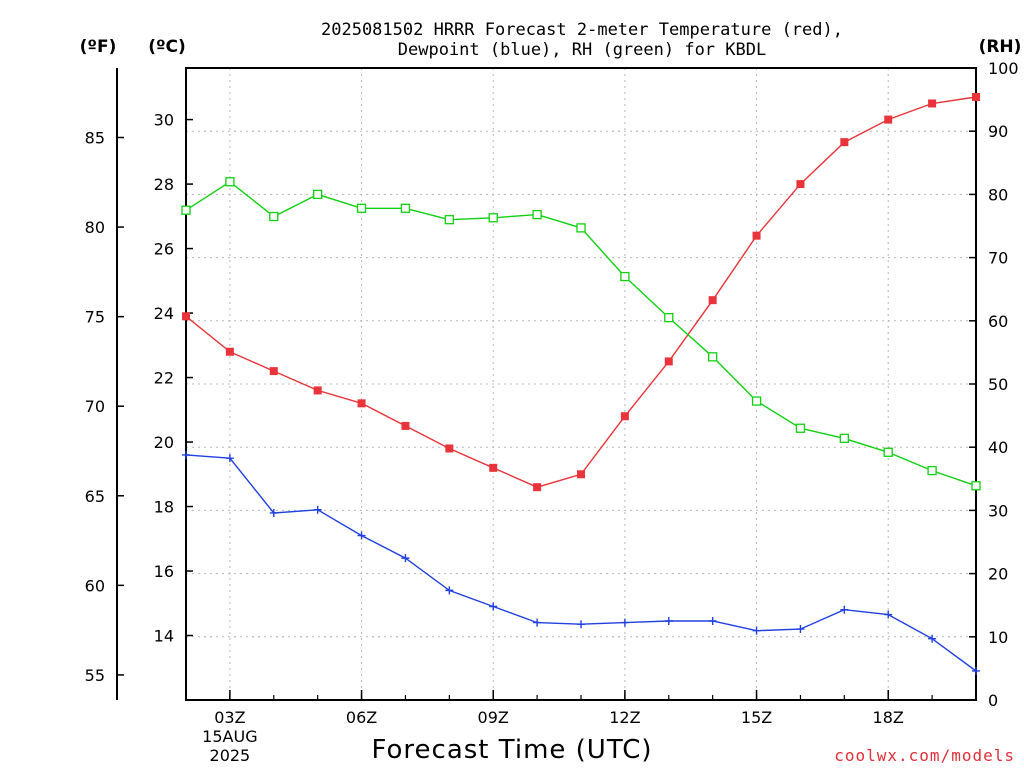 The image size is (1024, 773). What do you see at coordinates (998, 447) in the screenshot?
I see `rh-tick-label: 40` at bounding box center [998, 447].